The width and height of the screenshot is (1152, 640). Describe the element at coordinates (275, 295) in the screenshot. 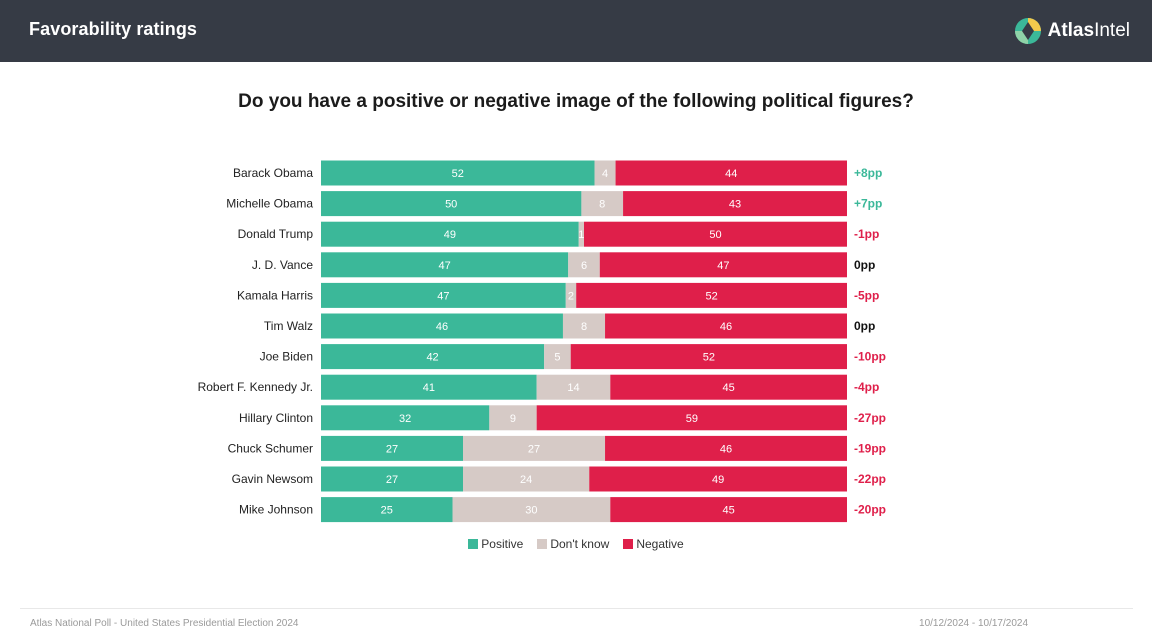

I see `category-label: Kamala Harris` at that location.